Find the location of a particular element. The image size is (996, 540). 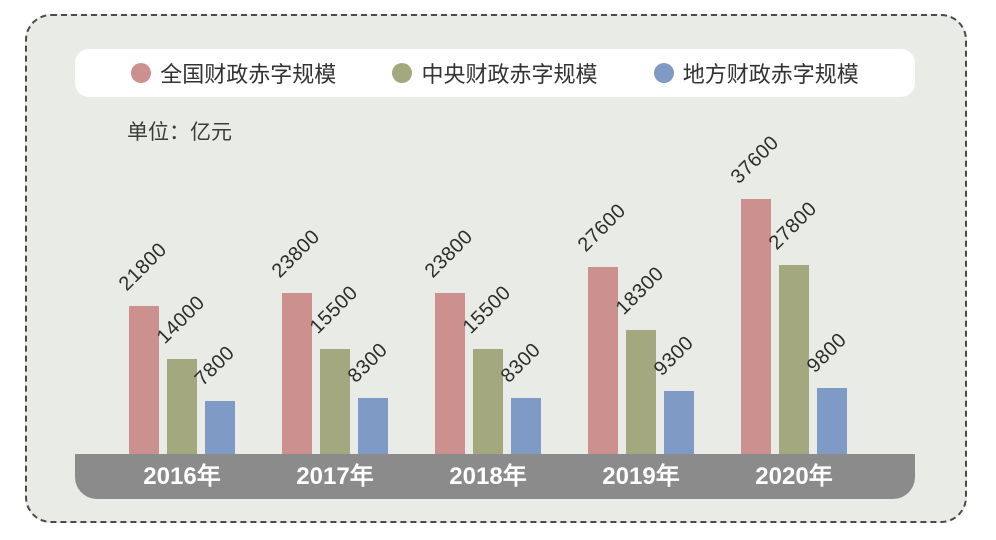

bar-series2-group1 is located at coordinates (373, 426).